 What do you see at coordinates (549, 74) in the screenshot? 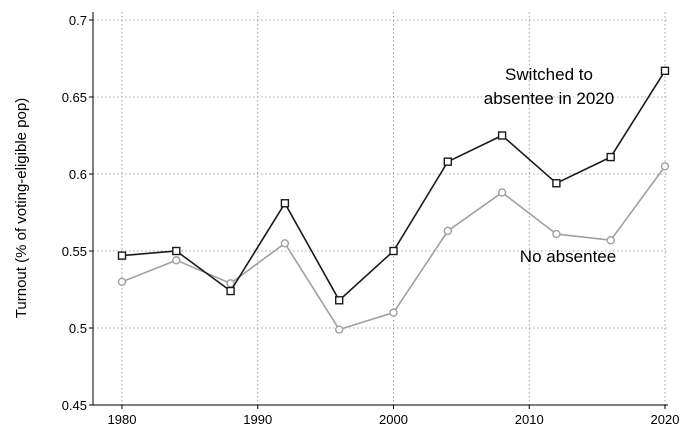
I see `series-label: Switched to` at bounding box center [549, 74].